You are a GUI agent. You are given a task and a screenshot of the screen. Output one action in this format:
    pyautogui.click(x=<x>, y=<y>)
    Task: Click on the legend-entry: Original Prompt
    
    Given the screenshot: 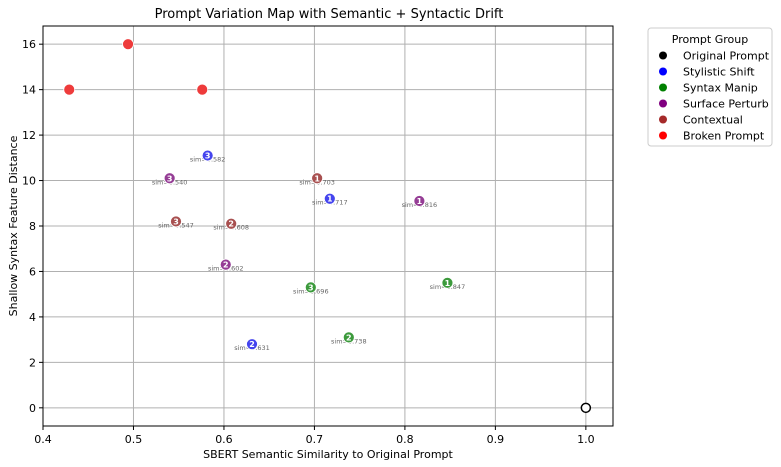 What is the action you would take?
    pyautogui.click(x=714, y=56)
    